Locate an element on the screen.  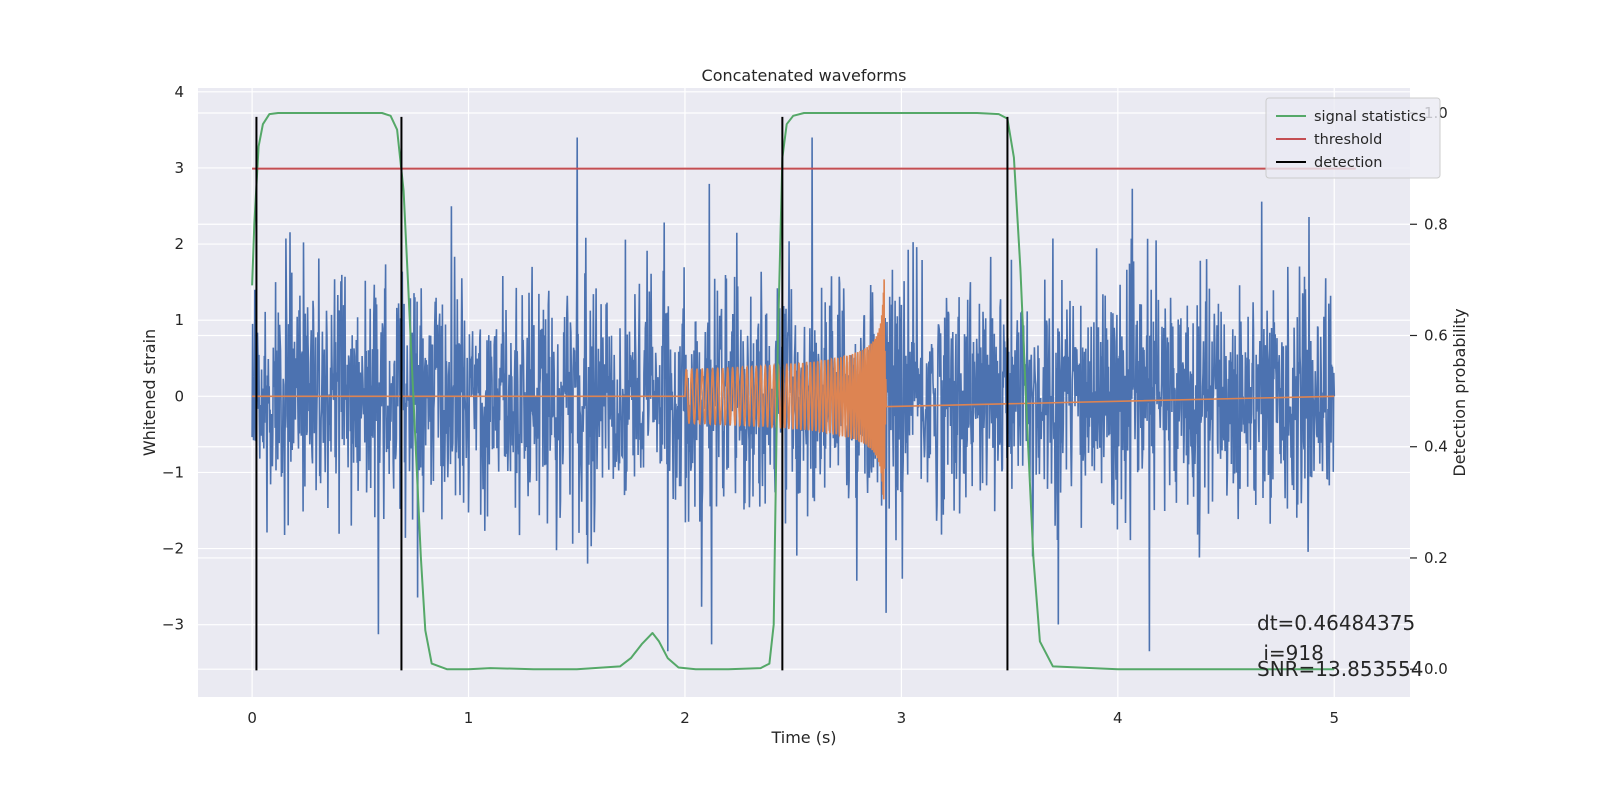
annotation-snr: SNR=13.853554 is located at coordinates (1340, 669).